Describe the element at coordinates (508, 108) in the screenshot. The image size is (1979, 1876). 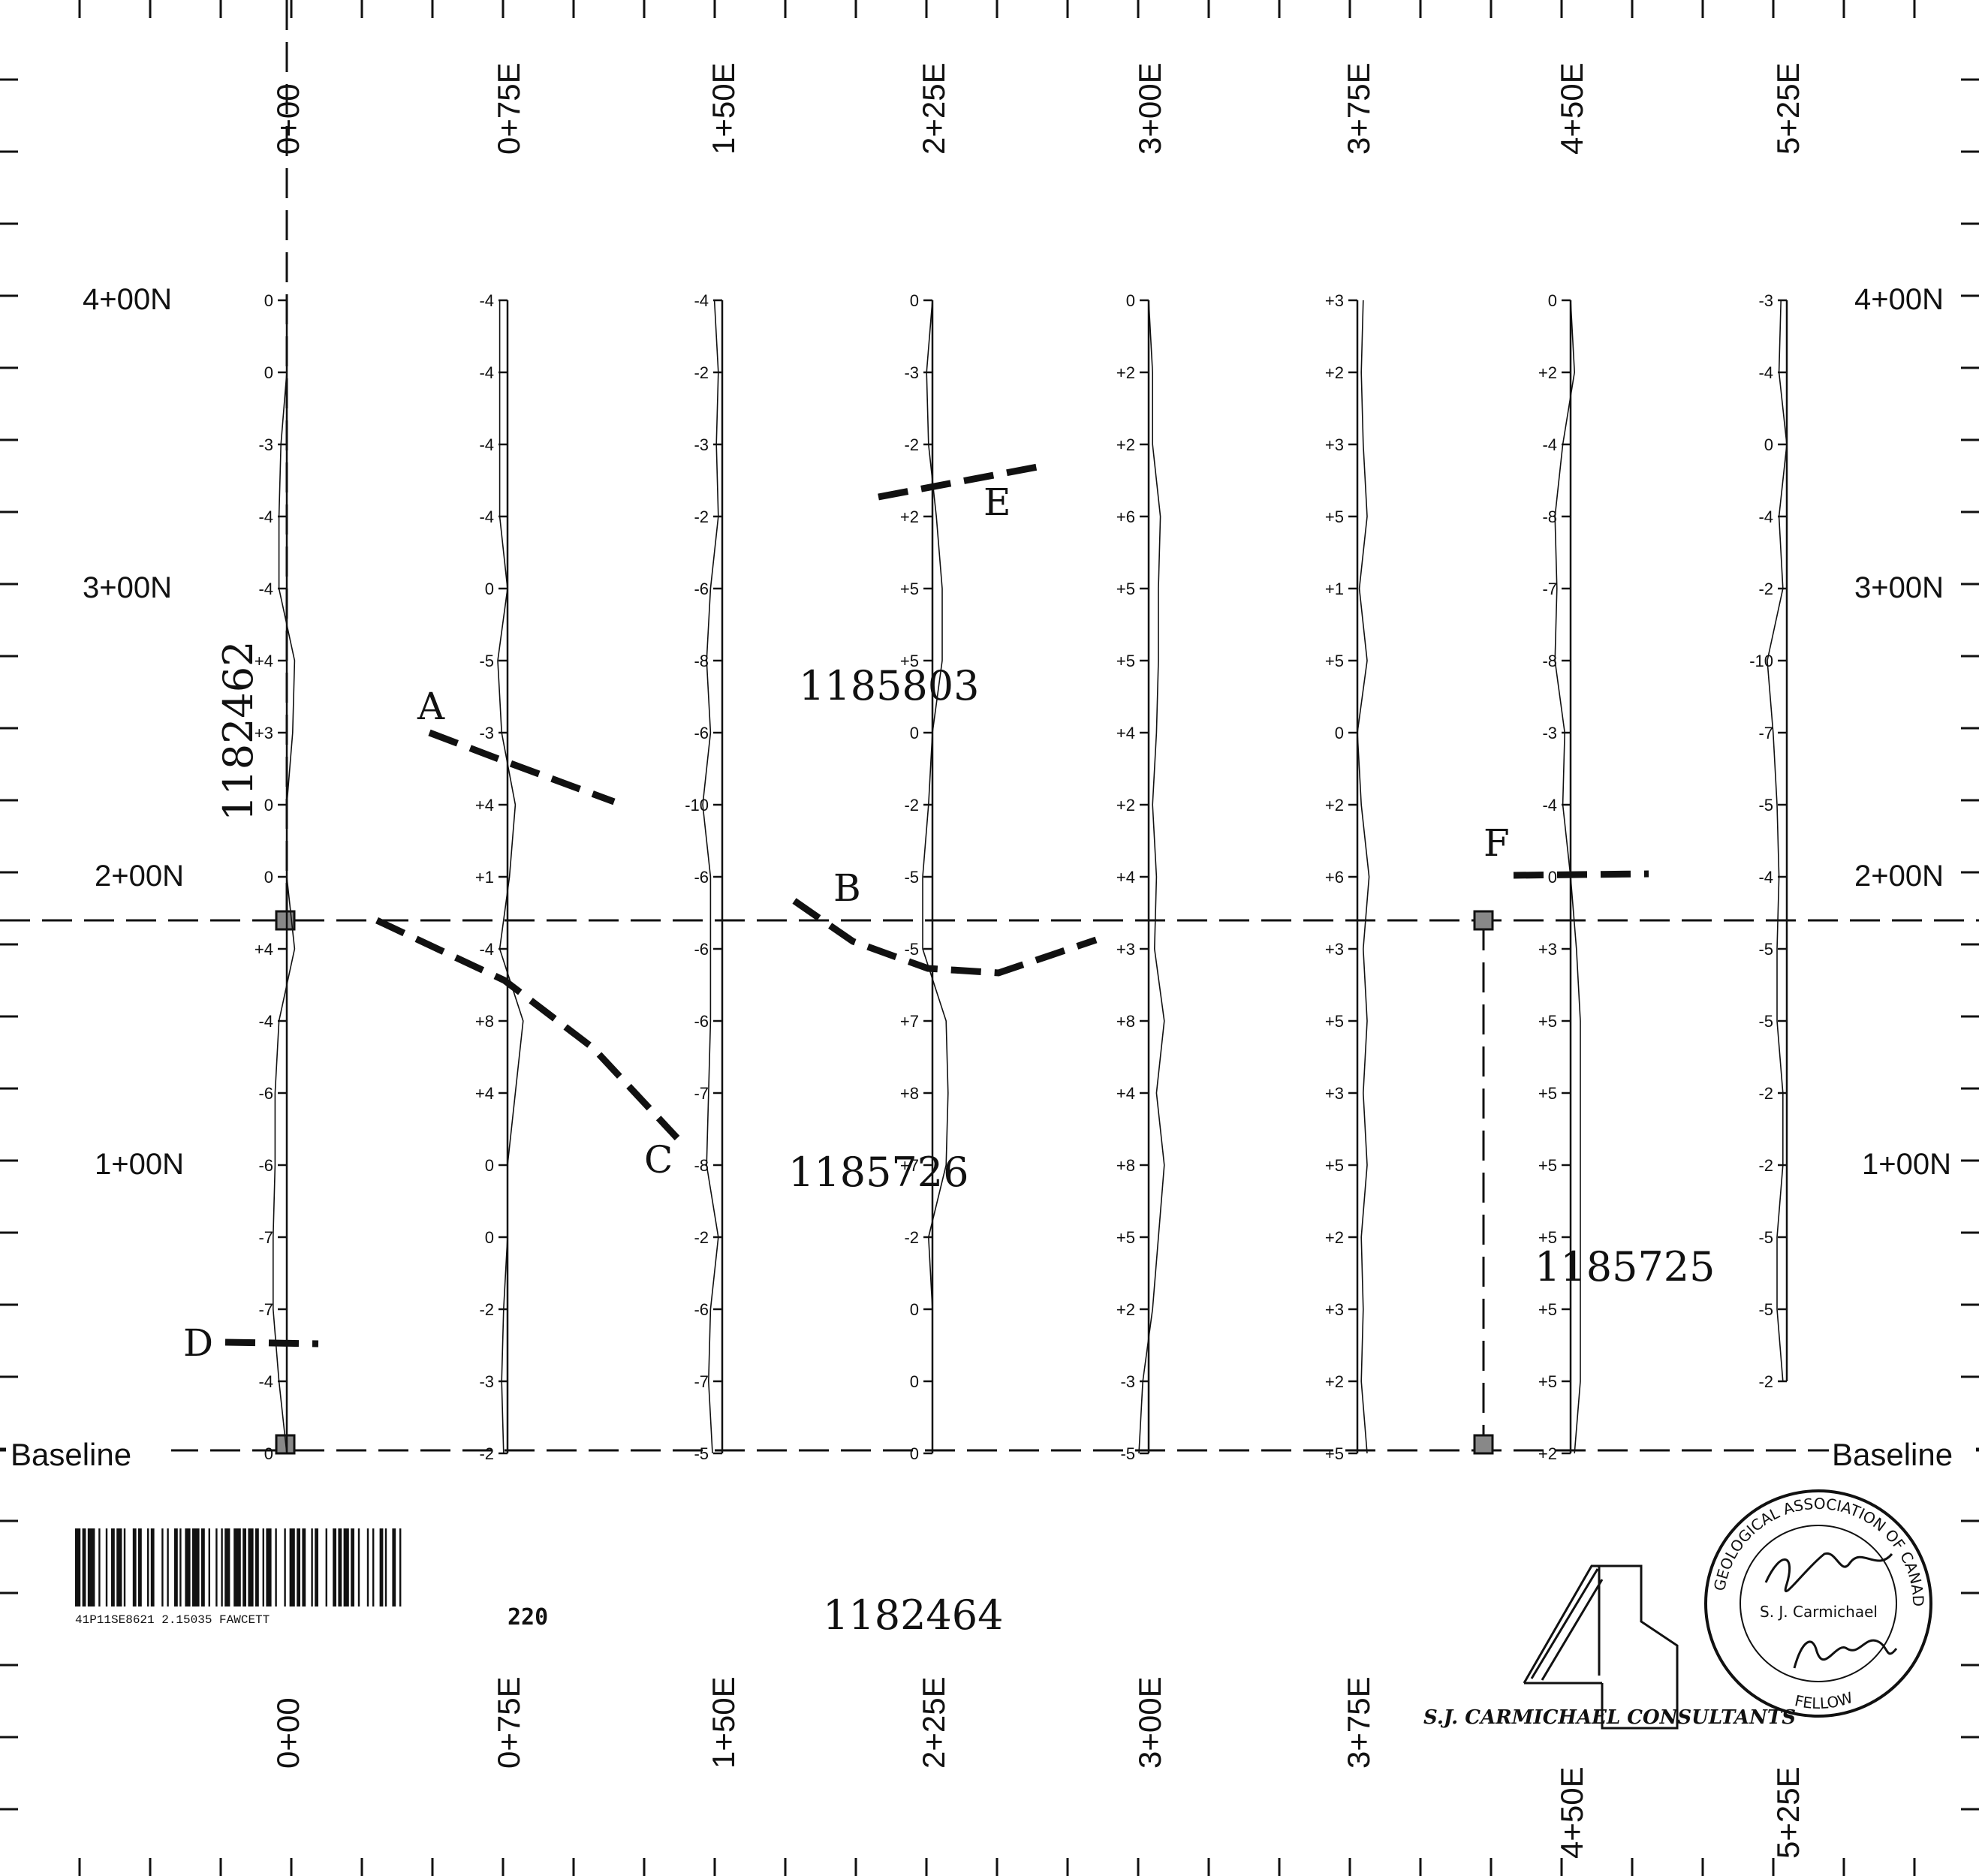
I see `line-label-top: 0+75E` at that location.